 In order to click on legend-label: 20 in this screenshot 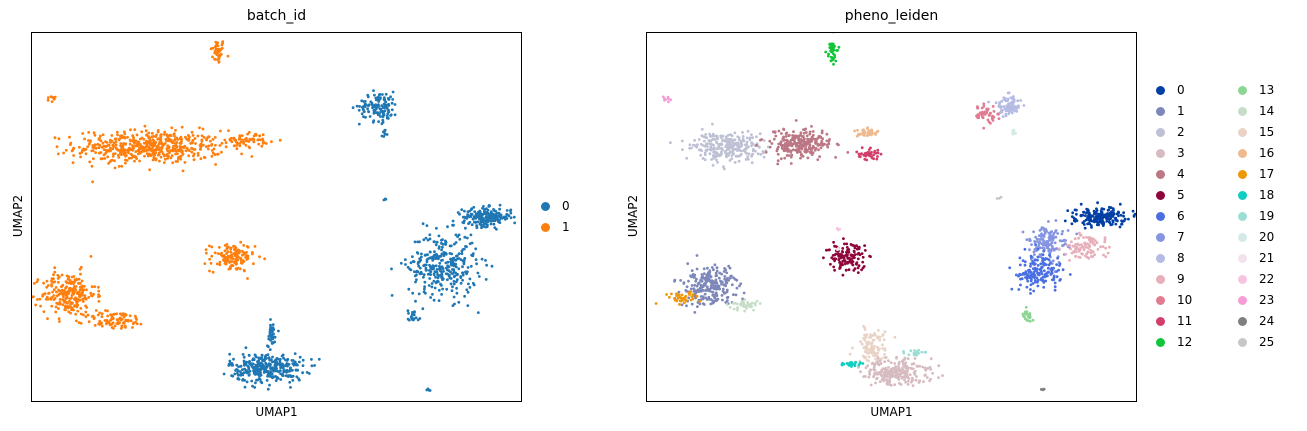, I will do `click(1267, 237)`.